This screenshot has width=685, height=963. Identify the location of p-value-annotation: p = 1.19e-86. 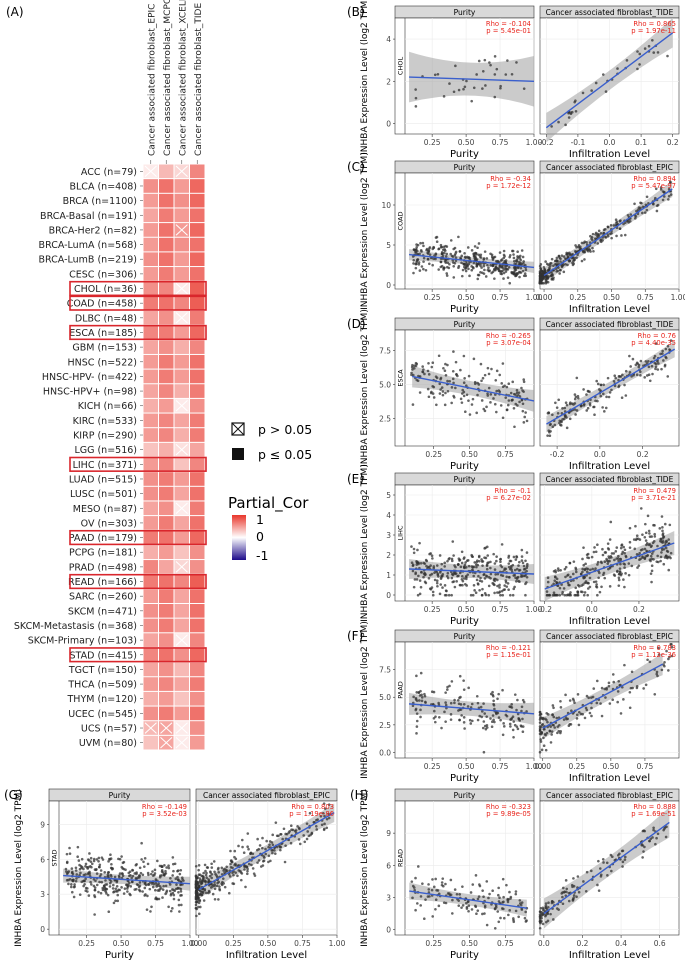
(311, 814).